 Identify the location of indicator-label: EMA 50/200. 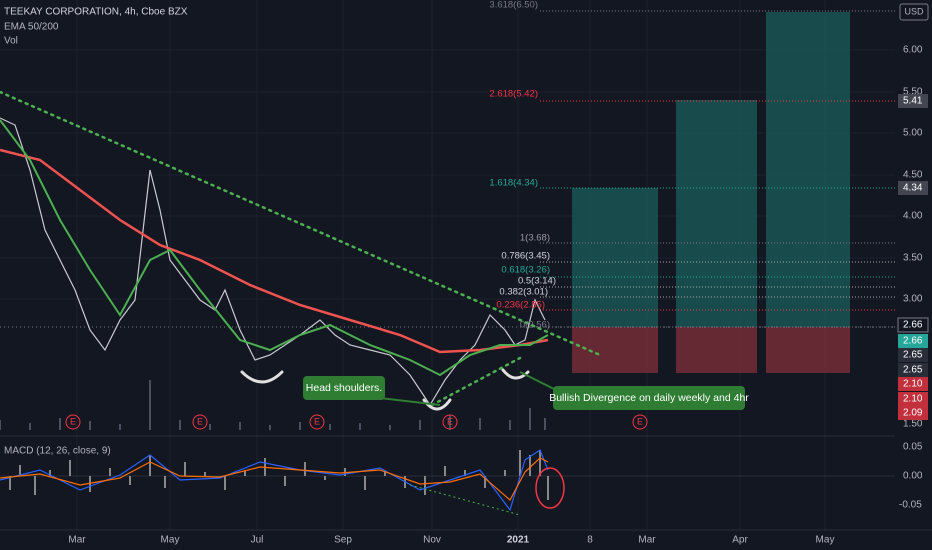
(31, 27).